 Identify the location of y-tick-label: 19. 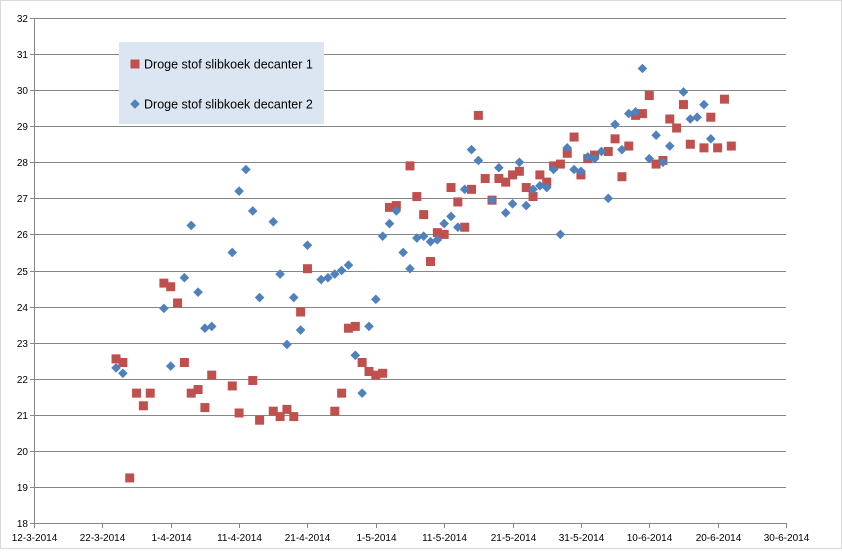
(23, 488).